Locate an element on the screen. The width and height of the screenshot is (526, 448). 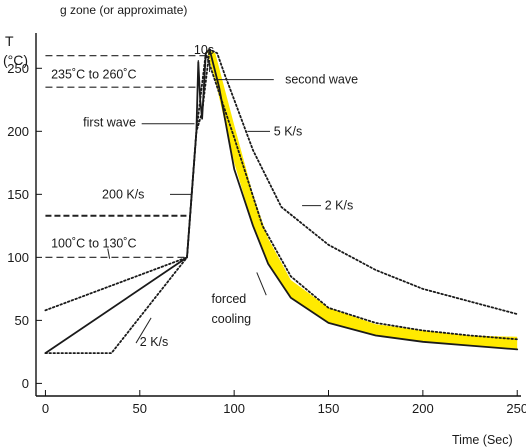
annotation-3: 5 K/s is located at coordinates (288, 131).